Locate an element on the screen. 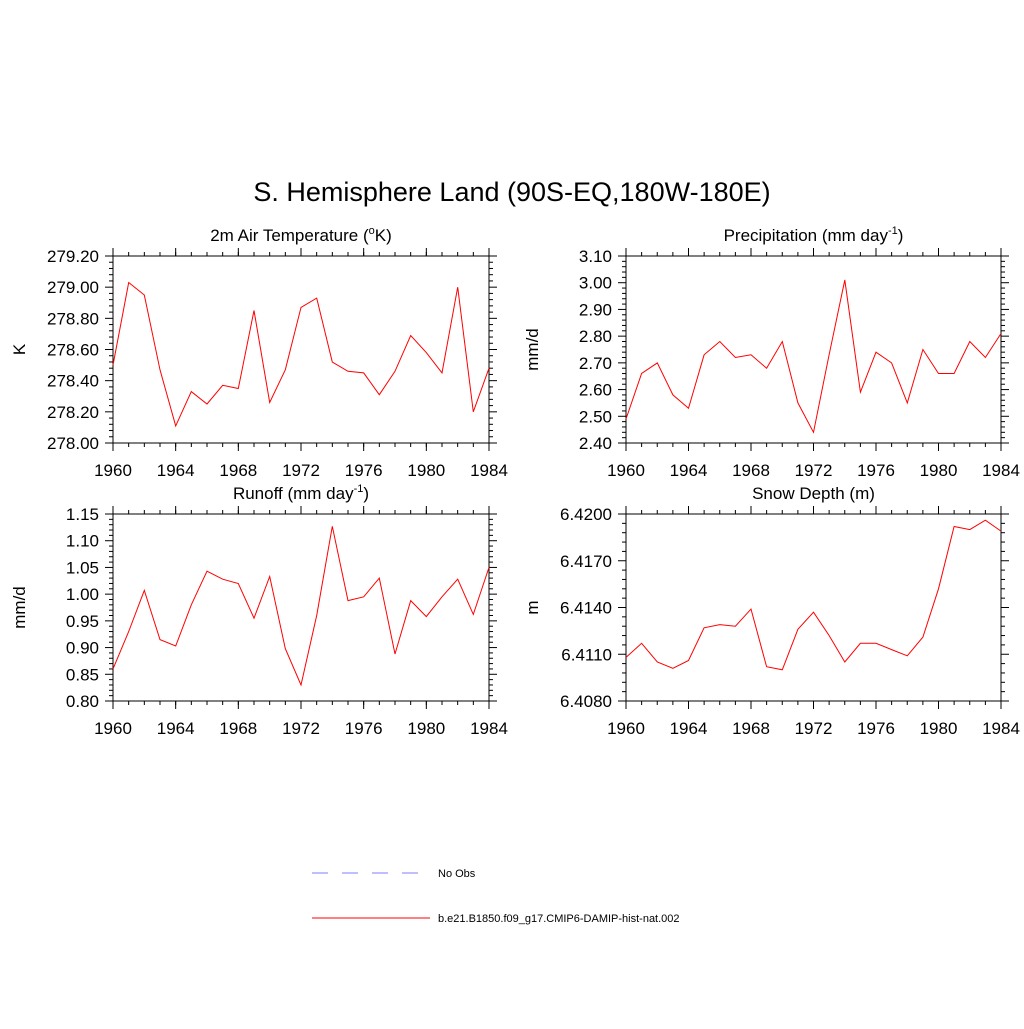  air-temperature-series-line is located at coordinates (301, 354).